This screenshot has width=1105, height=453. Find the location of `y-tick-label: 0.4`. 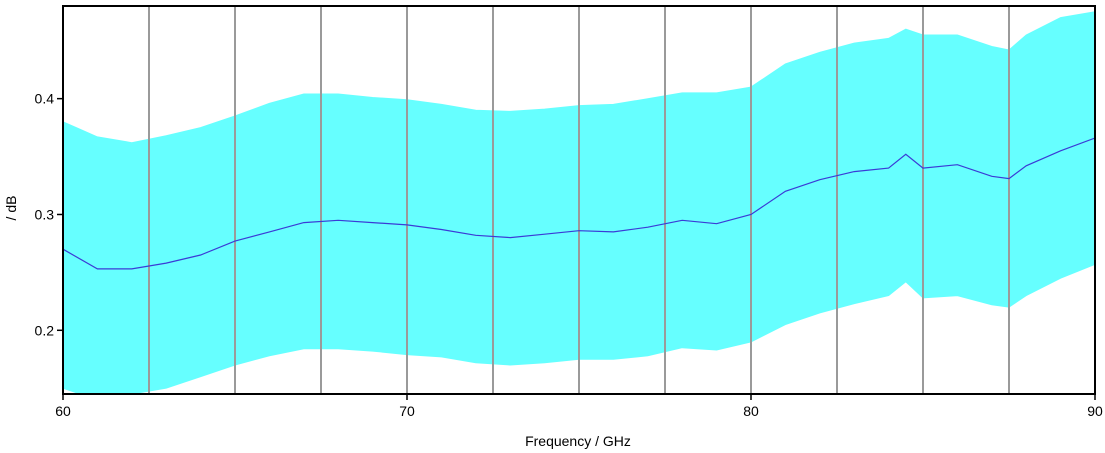

y-tick-label: 0.4 is located at coordinates (45, 99).